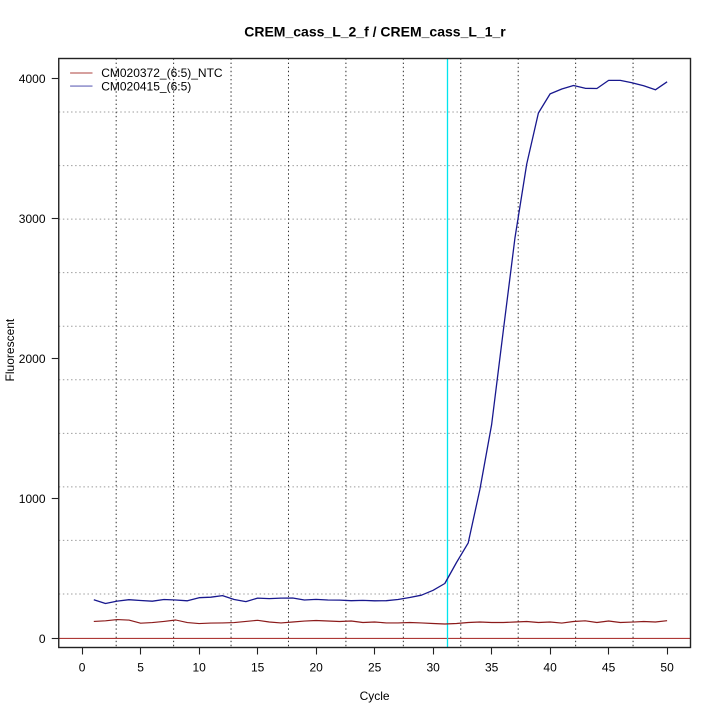  I want to click on svg-text: 5, so click(140, 668).